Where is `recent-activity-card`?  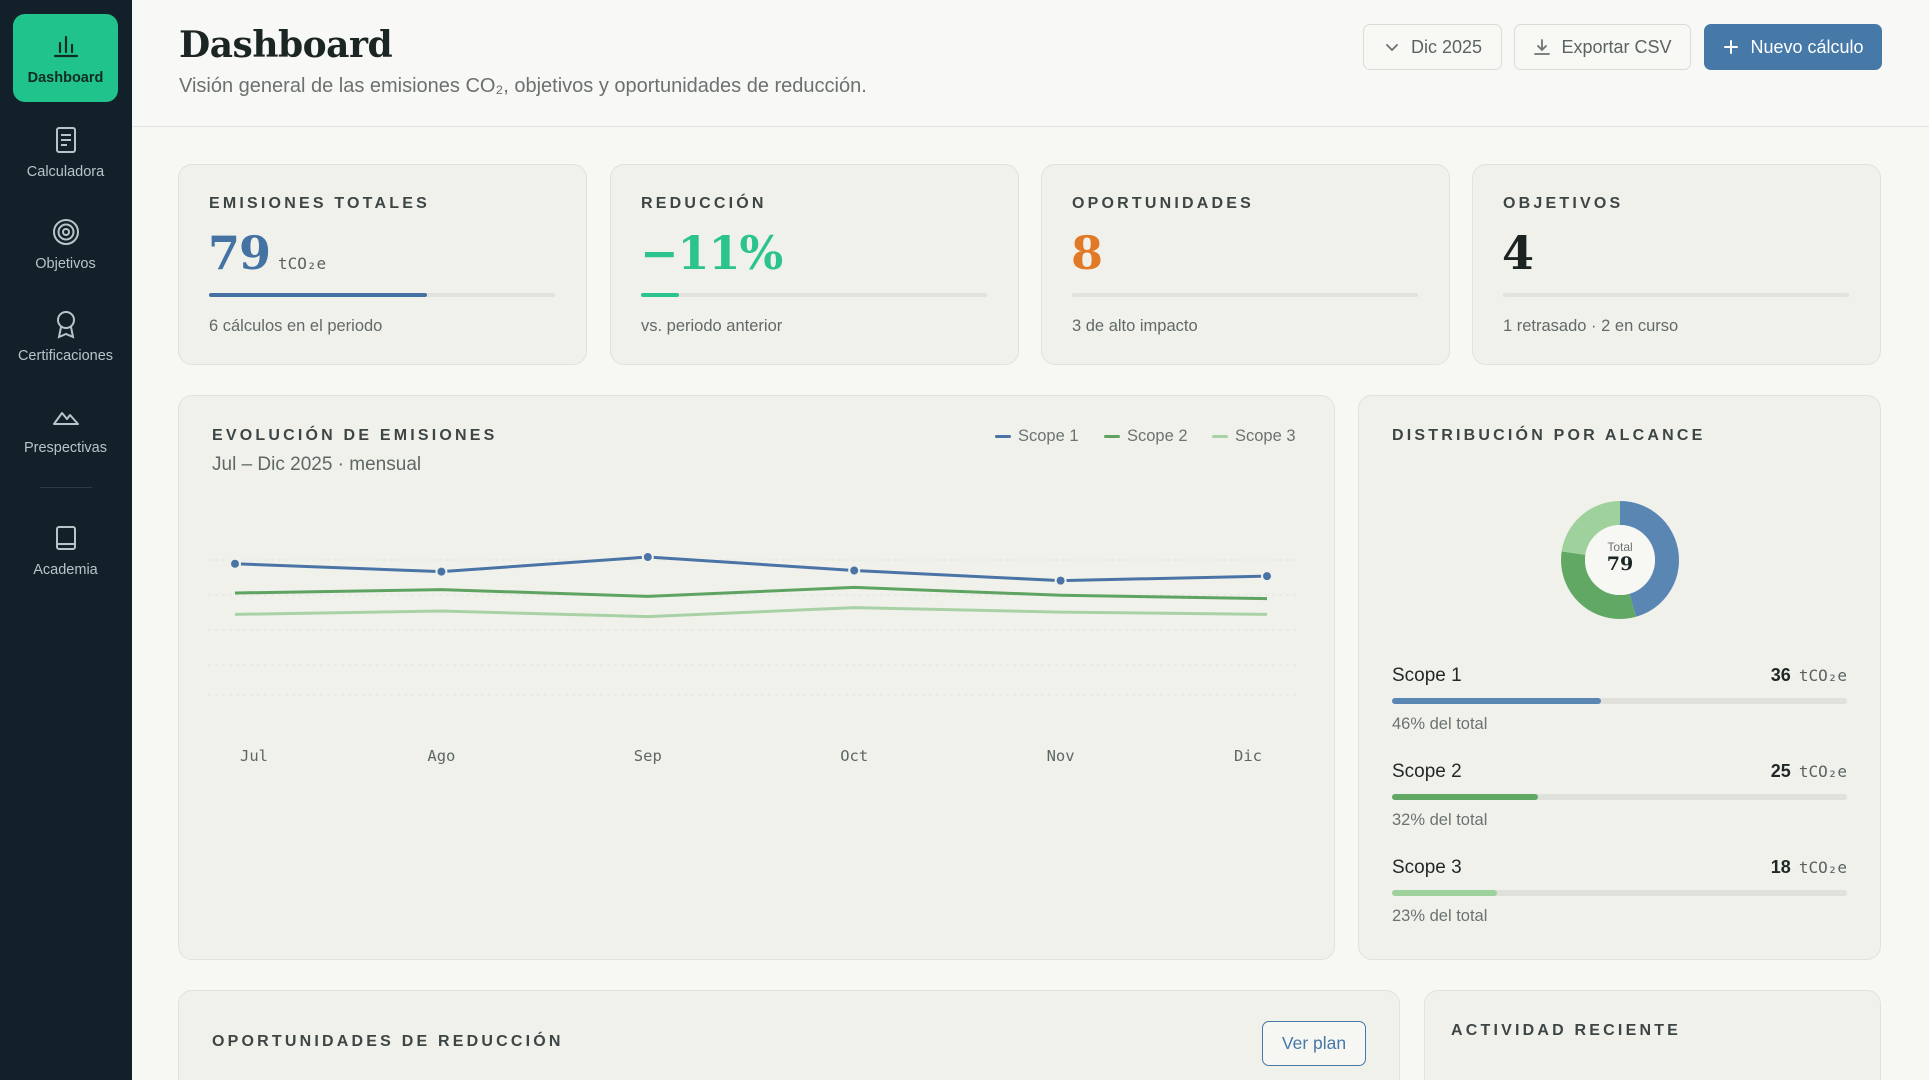 recent-activity-card is located at coordinates (1652, 1035).